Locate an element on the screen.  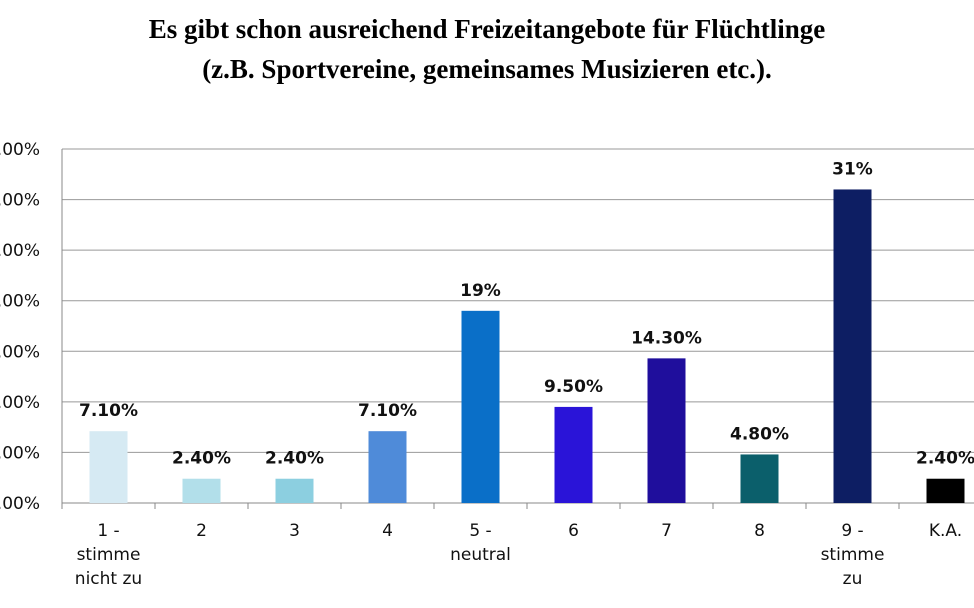
y-tick-label: 5.00% is located at coordinates (20, 453).